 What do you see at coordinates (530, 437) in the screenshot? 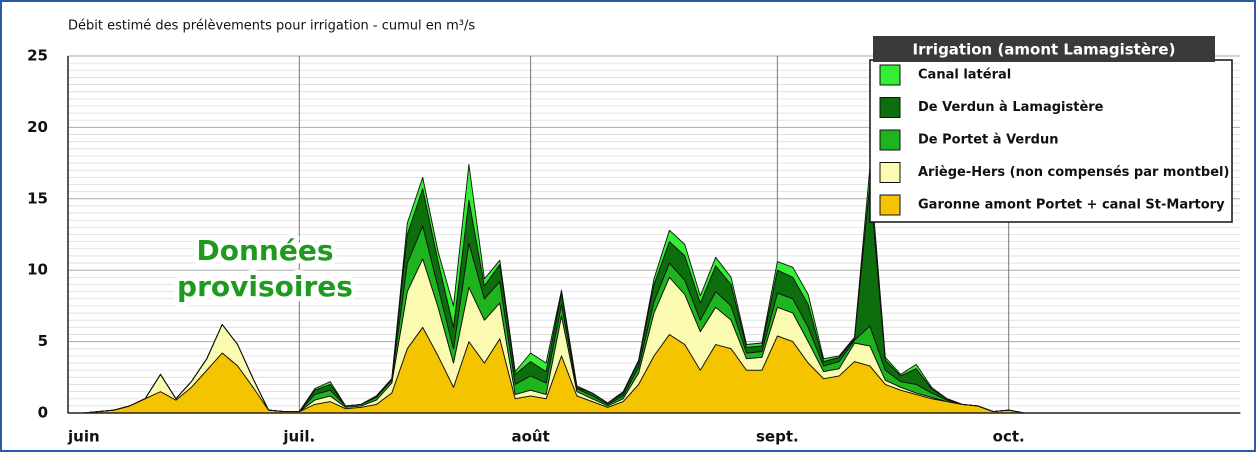
I see `x-tick-label: août` at bounding box center [530, 437].